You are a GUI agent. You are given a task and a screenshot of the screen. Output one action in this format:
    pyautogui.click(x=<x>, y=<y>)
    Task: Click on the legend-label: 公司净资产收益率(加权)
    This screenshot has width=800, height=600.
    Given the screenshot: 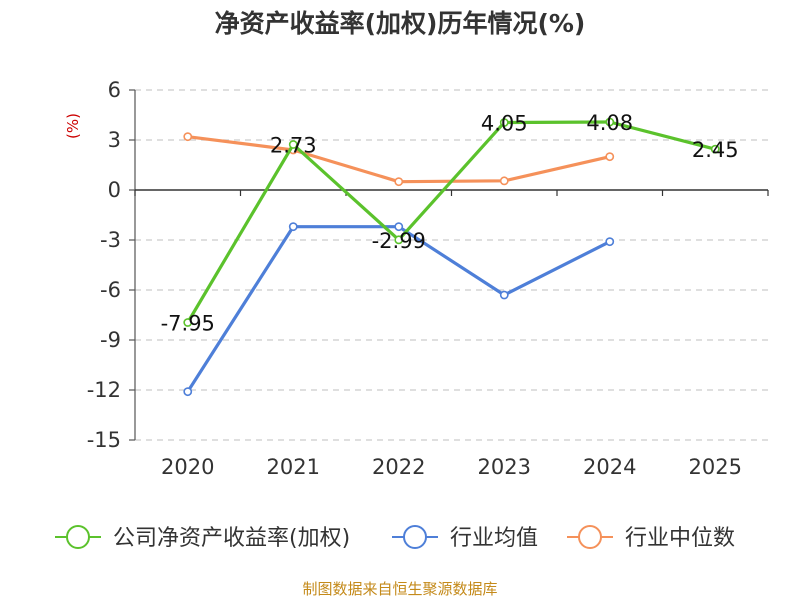 What is the action you would take?
    pyautogui.click(x=231, y=538)
    